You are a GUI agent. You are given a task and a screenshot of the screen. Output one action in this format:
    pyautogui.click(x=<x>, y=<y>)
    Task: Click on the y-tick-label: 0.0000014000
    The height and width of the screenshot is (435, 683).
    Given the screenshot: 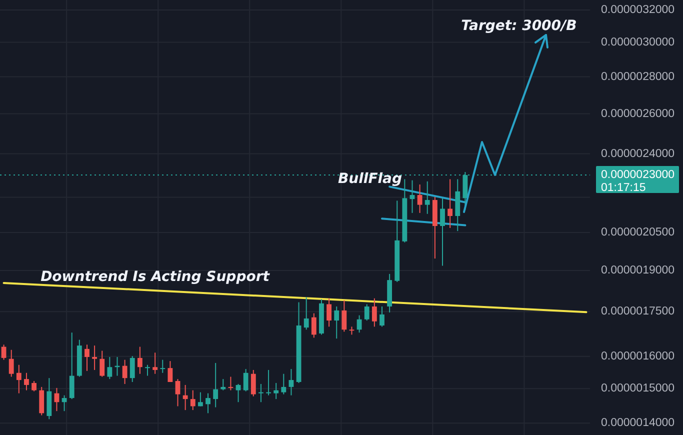 What is the action you would take?
    pyautogui.click(x=638, y=423)
    